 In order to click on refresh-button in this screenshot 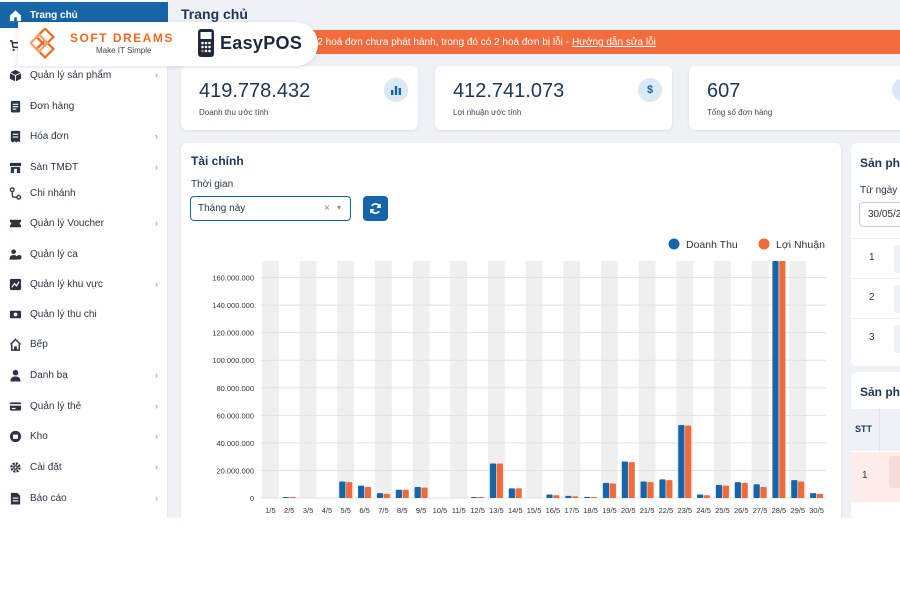, I will do `click(375, 208)`.